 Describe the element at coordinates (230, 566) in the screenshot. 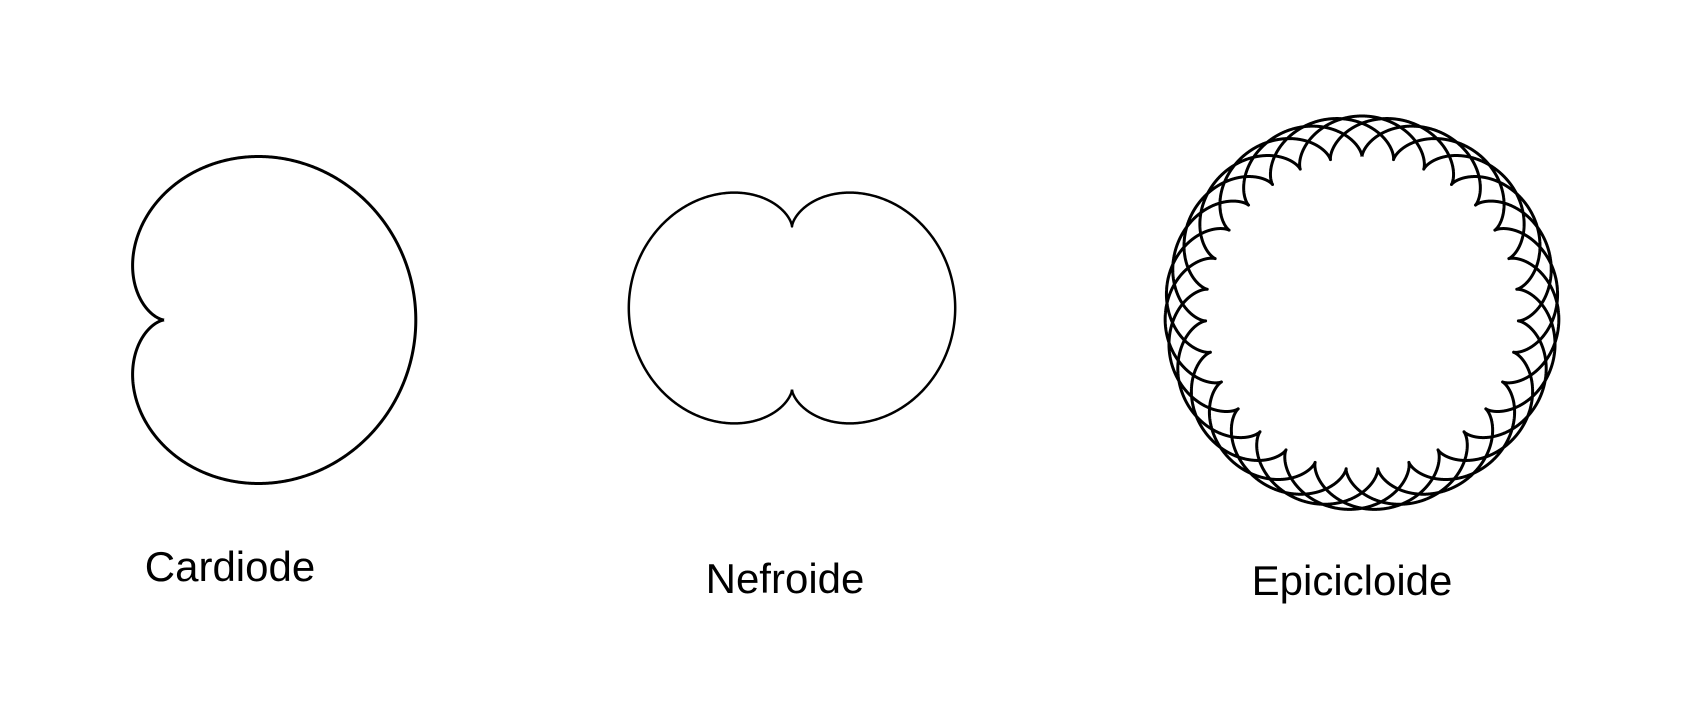

I see `cardioide-label: Cardiode` at that location.